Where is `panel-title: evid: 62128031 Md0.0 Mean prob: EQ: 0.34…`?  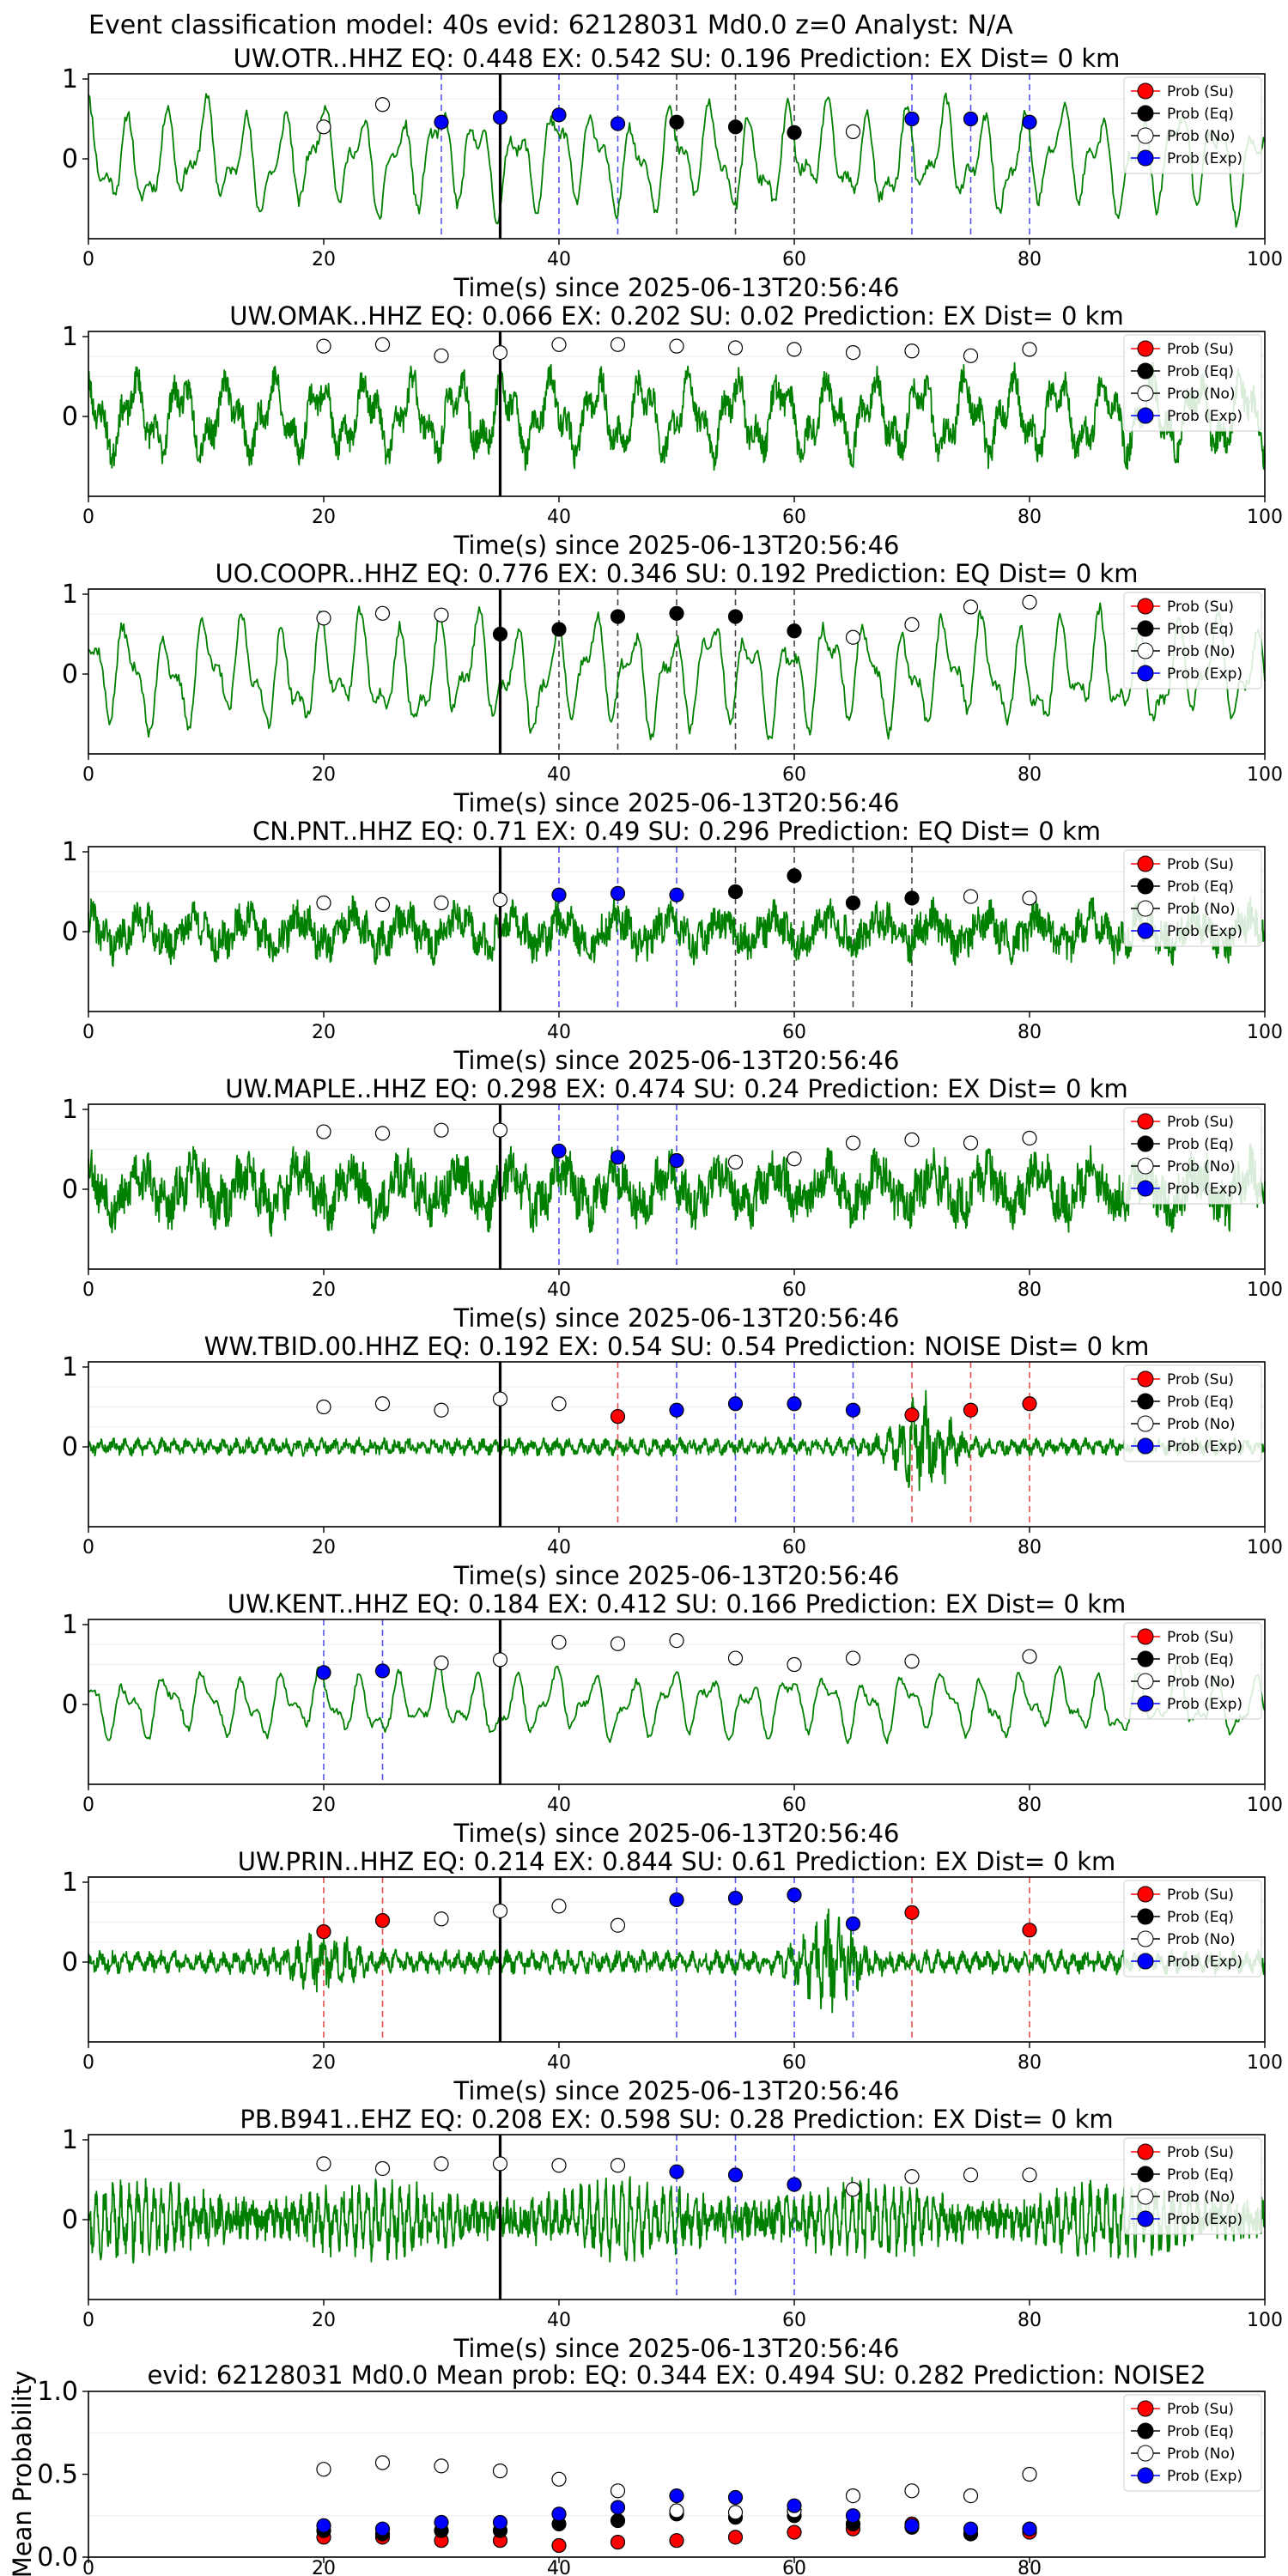 panel-title: evid: 62128031 Md0.0 Mean prob: EQ: 0.34… is located at coordinates (676, 2375).